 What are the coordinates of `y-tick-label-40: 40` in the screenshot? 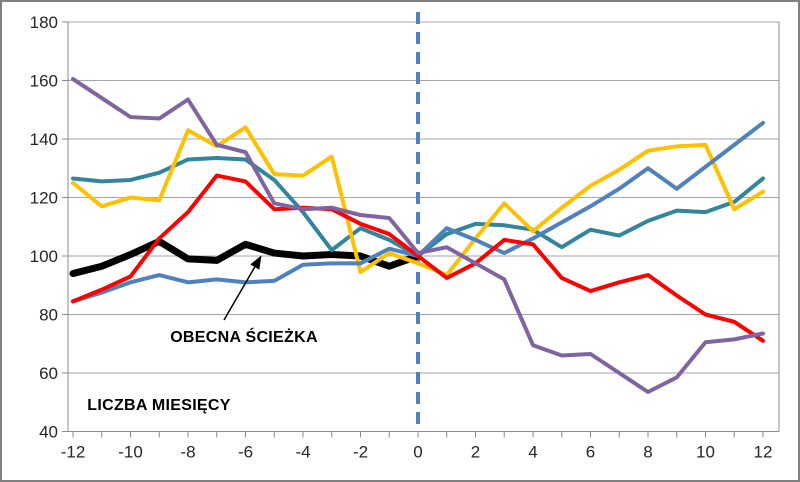 It's located at (48, 432).